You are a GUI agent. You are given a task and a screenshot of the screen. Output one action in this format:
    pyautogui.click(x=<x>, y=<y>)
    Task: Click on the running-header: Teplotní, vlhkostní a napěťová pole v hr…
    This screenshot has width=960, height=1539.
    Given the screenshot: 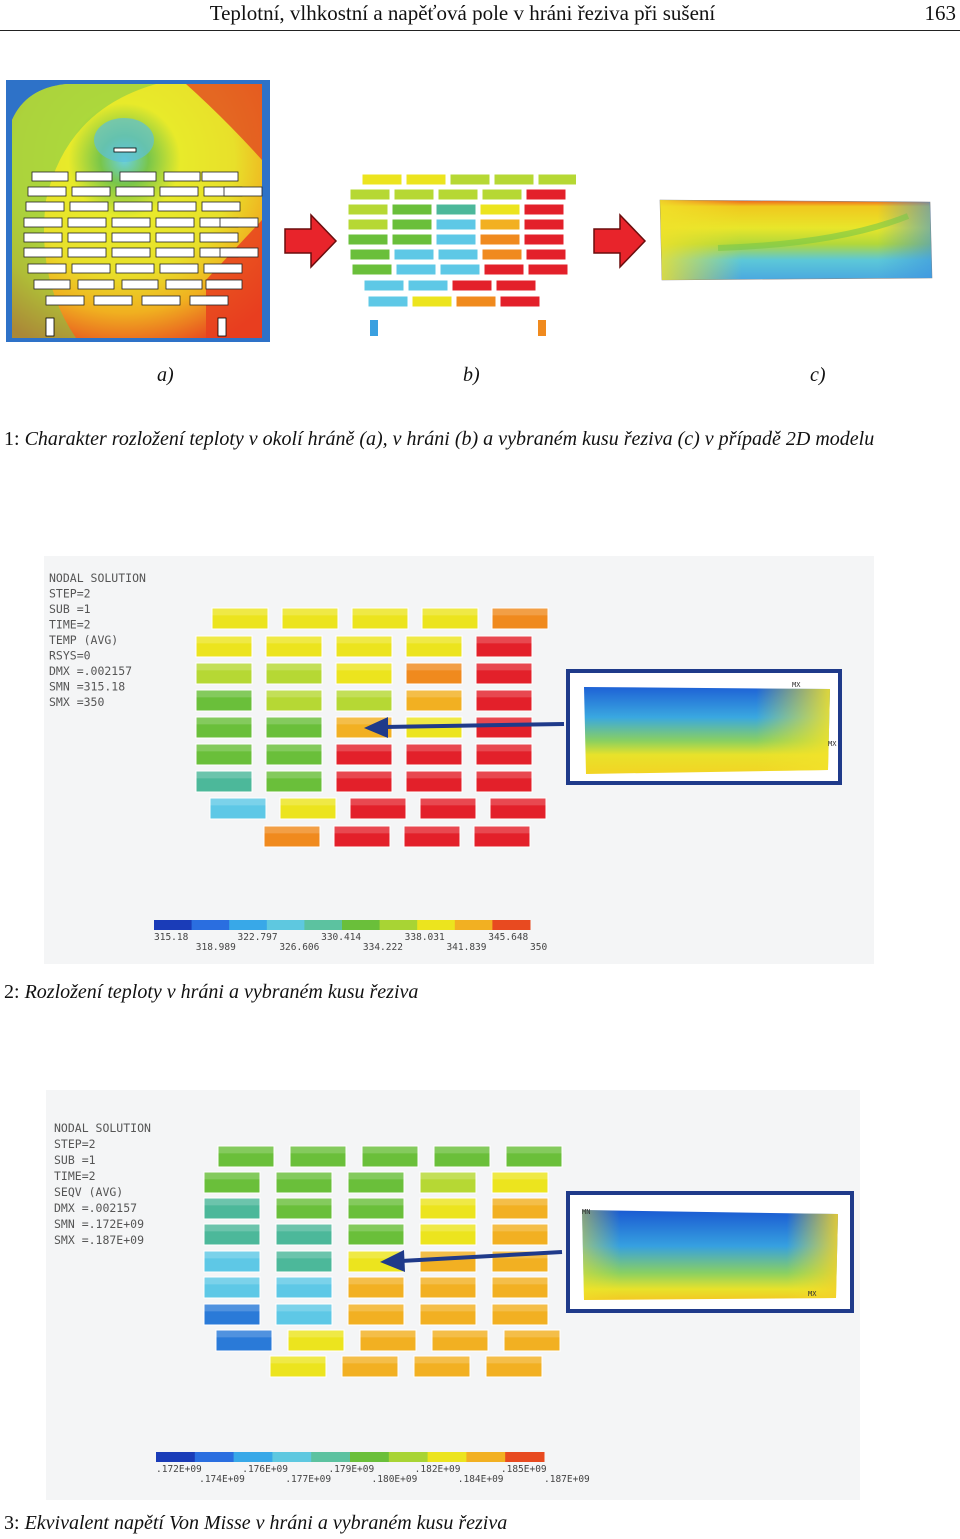 What is the action you would take?
    pyautogui.click(x=480, y=15)
    